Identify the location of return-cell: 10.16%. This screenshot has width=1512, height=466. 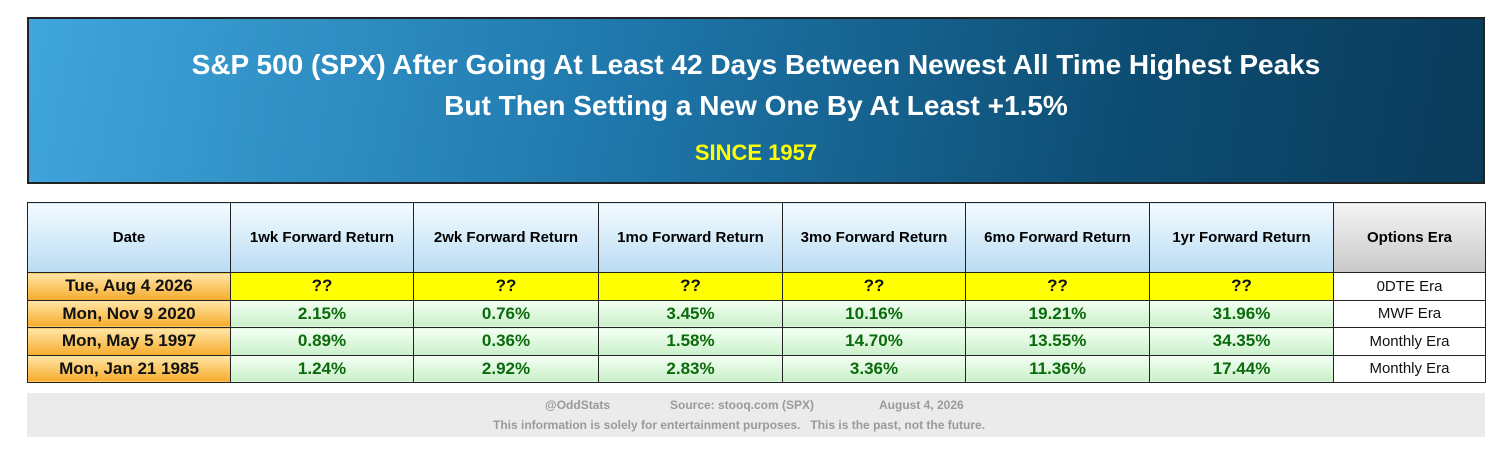
(874, 313).